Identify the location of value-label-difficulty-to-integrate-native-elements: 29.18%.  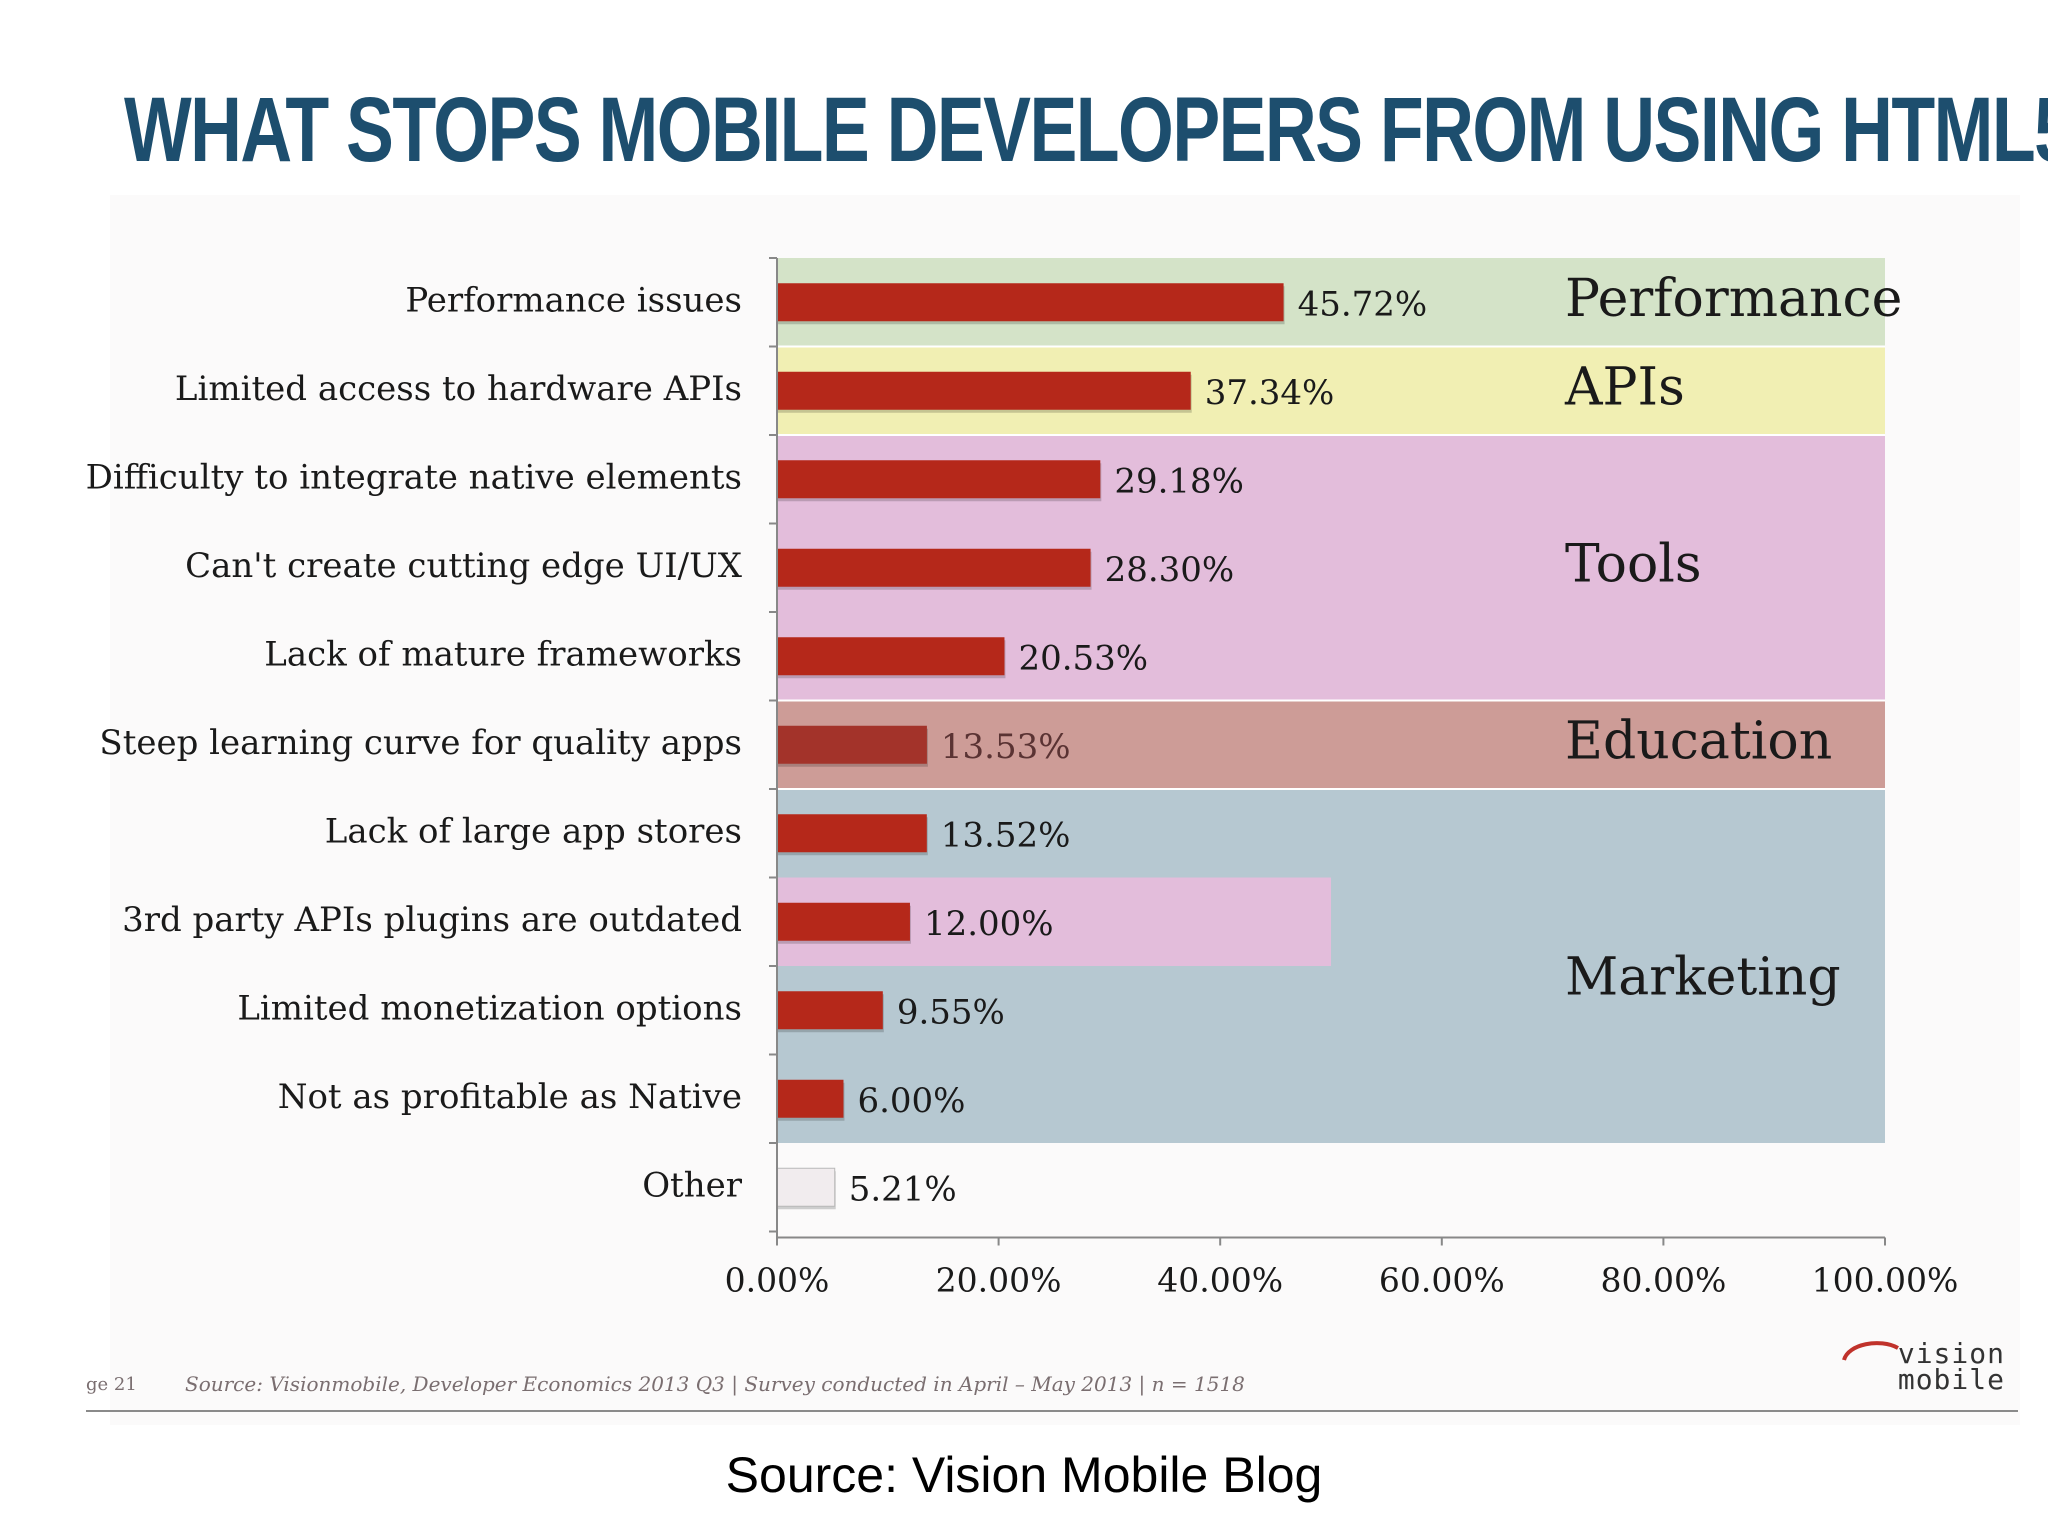
(1179, 481).